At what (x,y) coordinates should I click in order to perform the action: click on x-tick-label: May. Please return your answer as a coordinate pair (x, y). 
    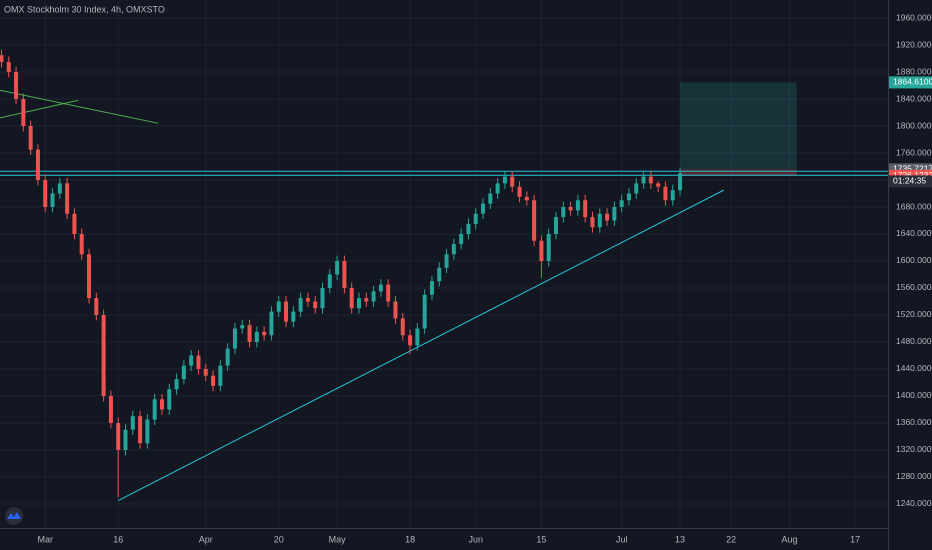
    Looking at the image, I should click on (338, 539).